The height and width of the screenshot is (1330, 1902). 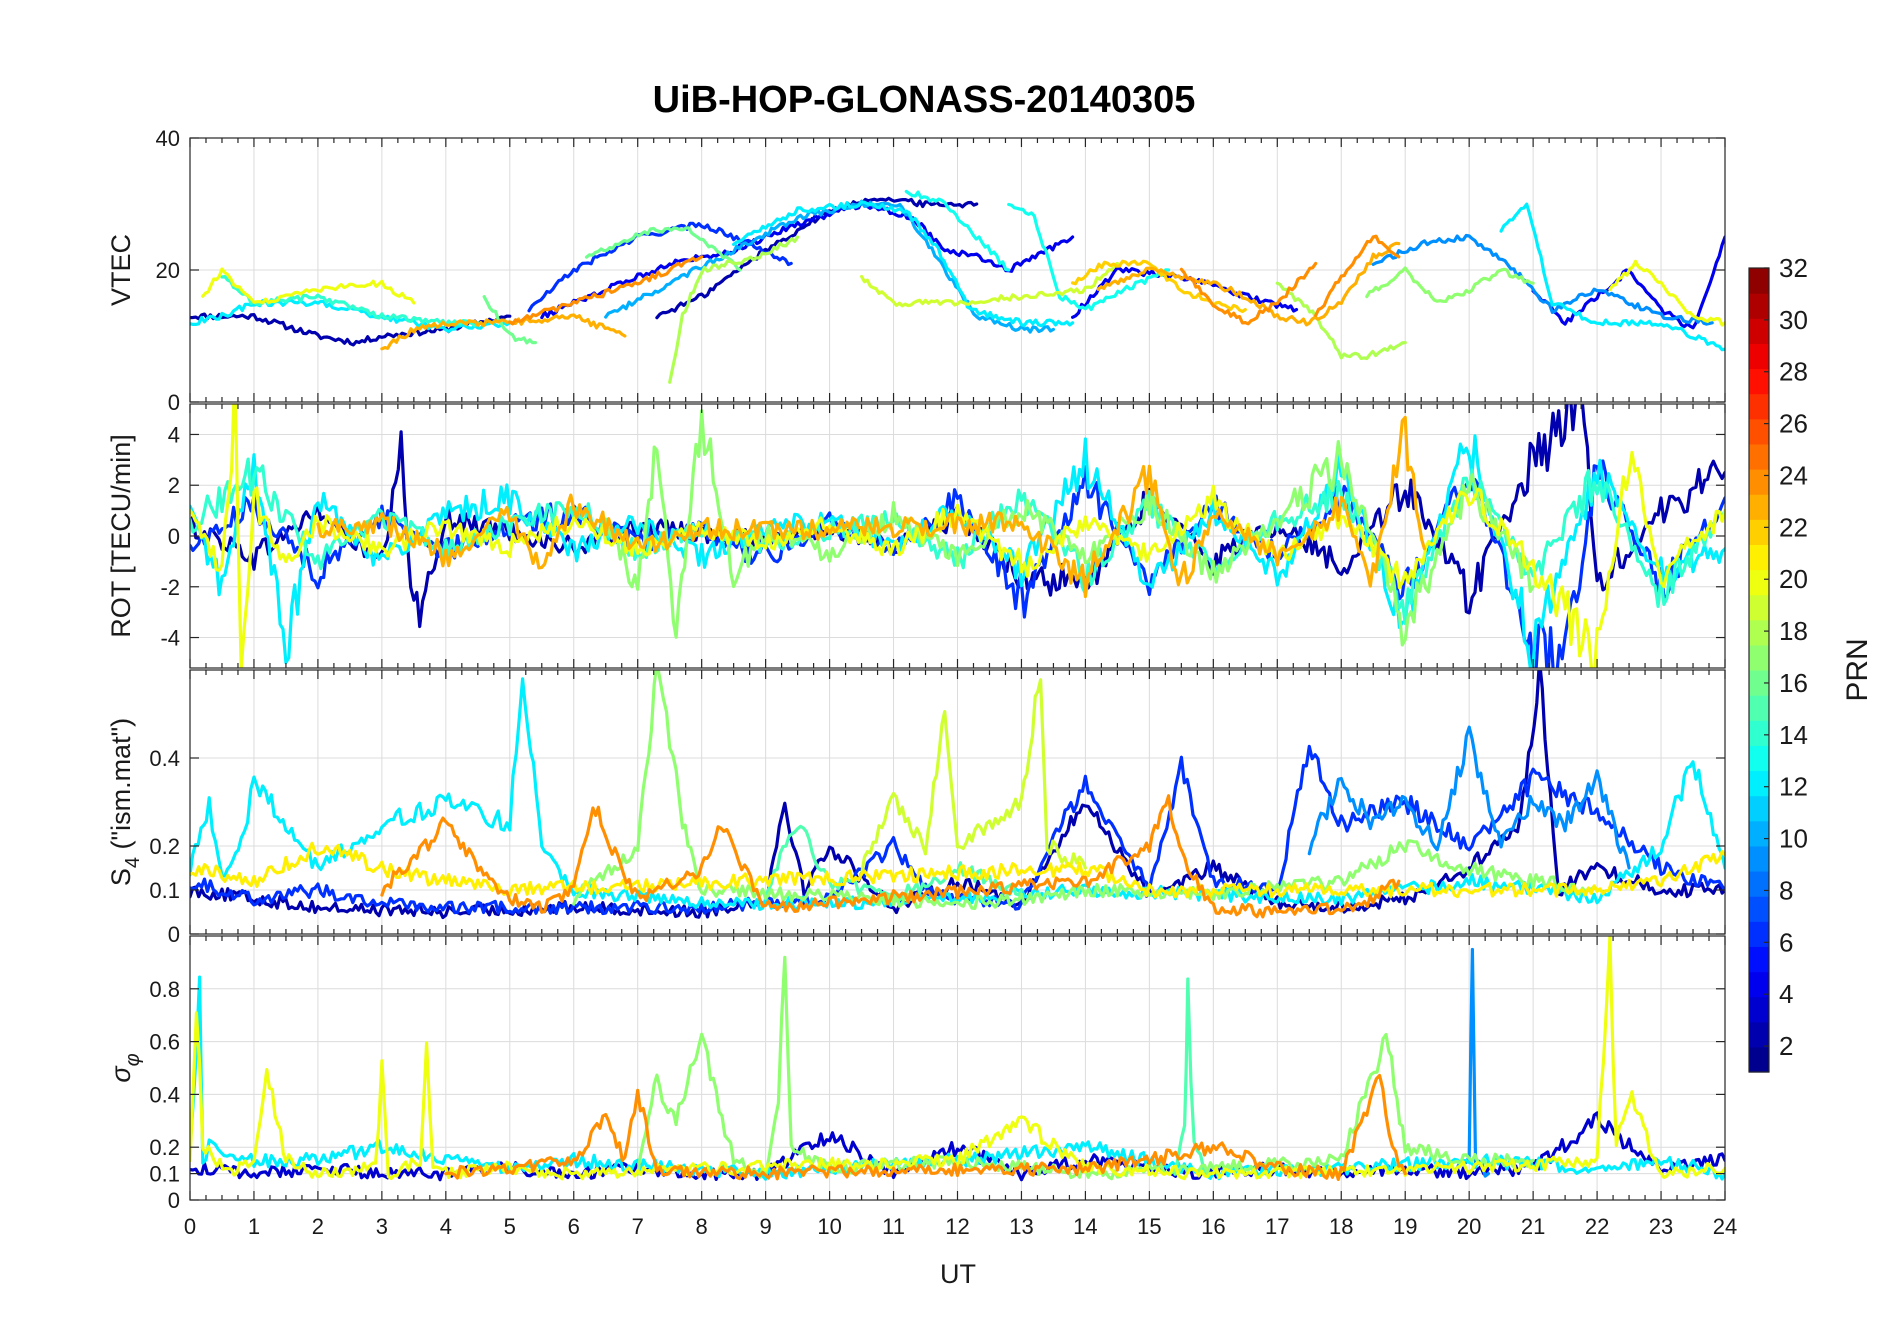 I want to click on x-tick-label: 16, so click(x=1213, y=1226).